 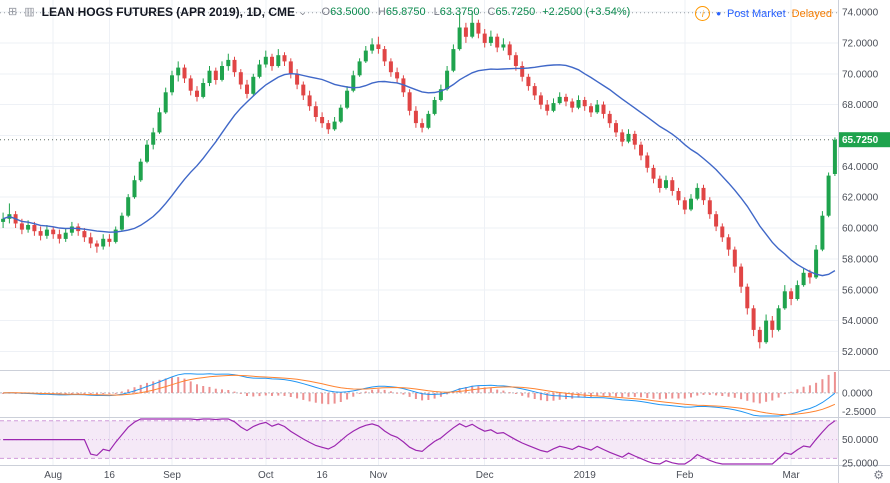 What do you see at coordinates (860, 321) in the screenshot?
I see `price-tick-label: 54.0000` at bounding box center [860, 321].